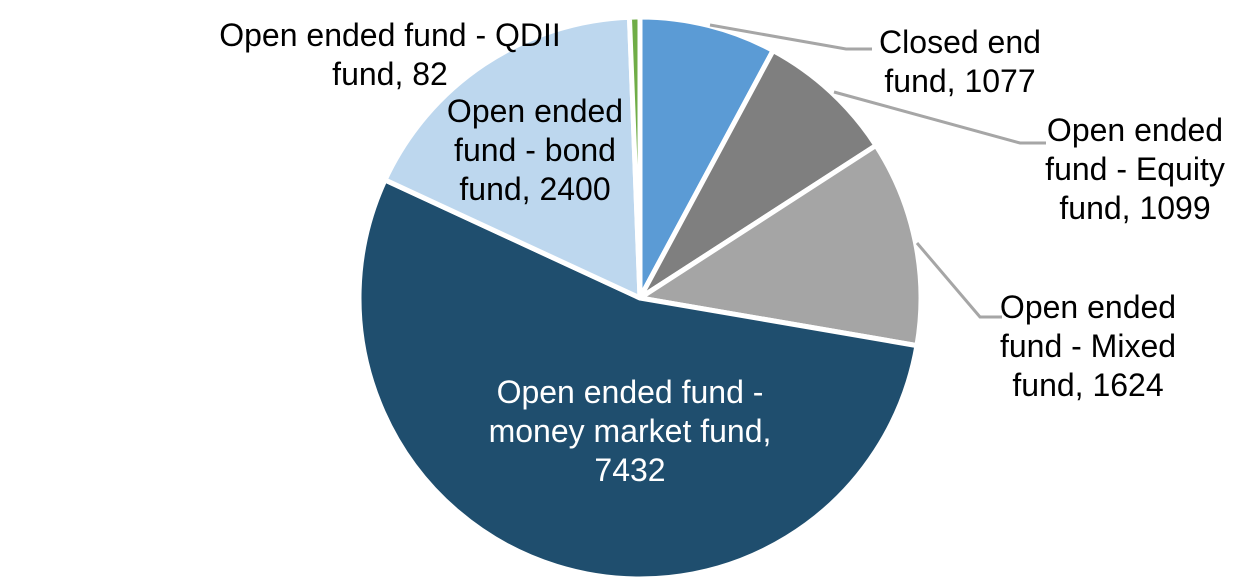 Image resolution: width=1250 pixels, height=584 pixels. Describe the element at coordinates (780, 245) in the screenshot. I see `pie-slice-open-ended-fund-mixed-fund` at that location.